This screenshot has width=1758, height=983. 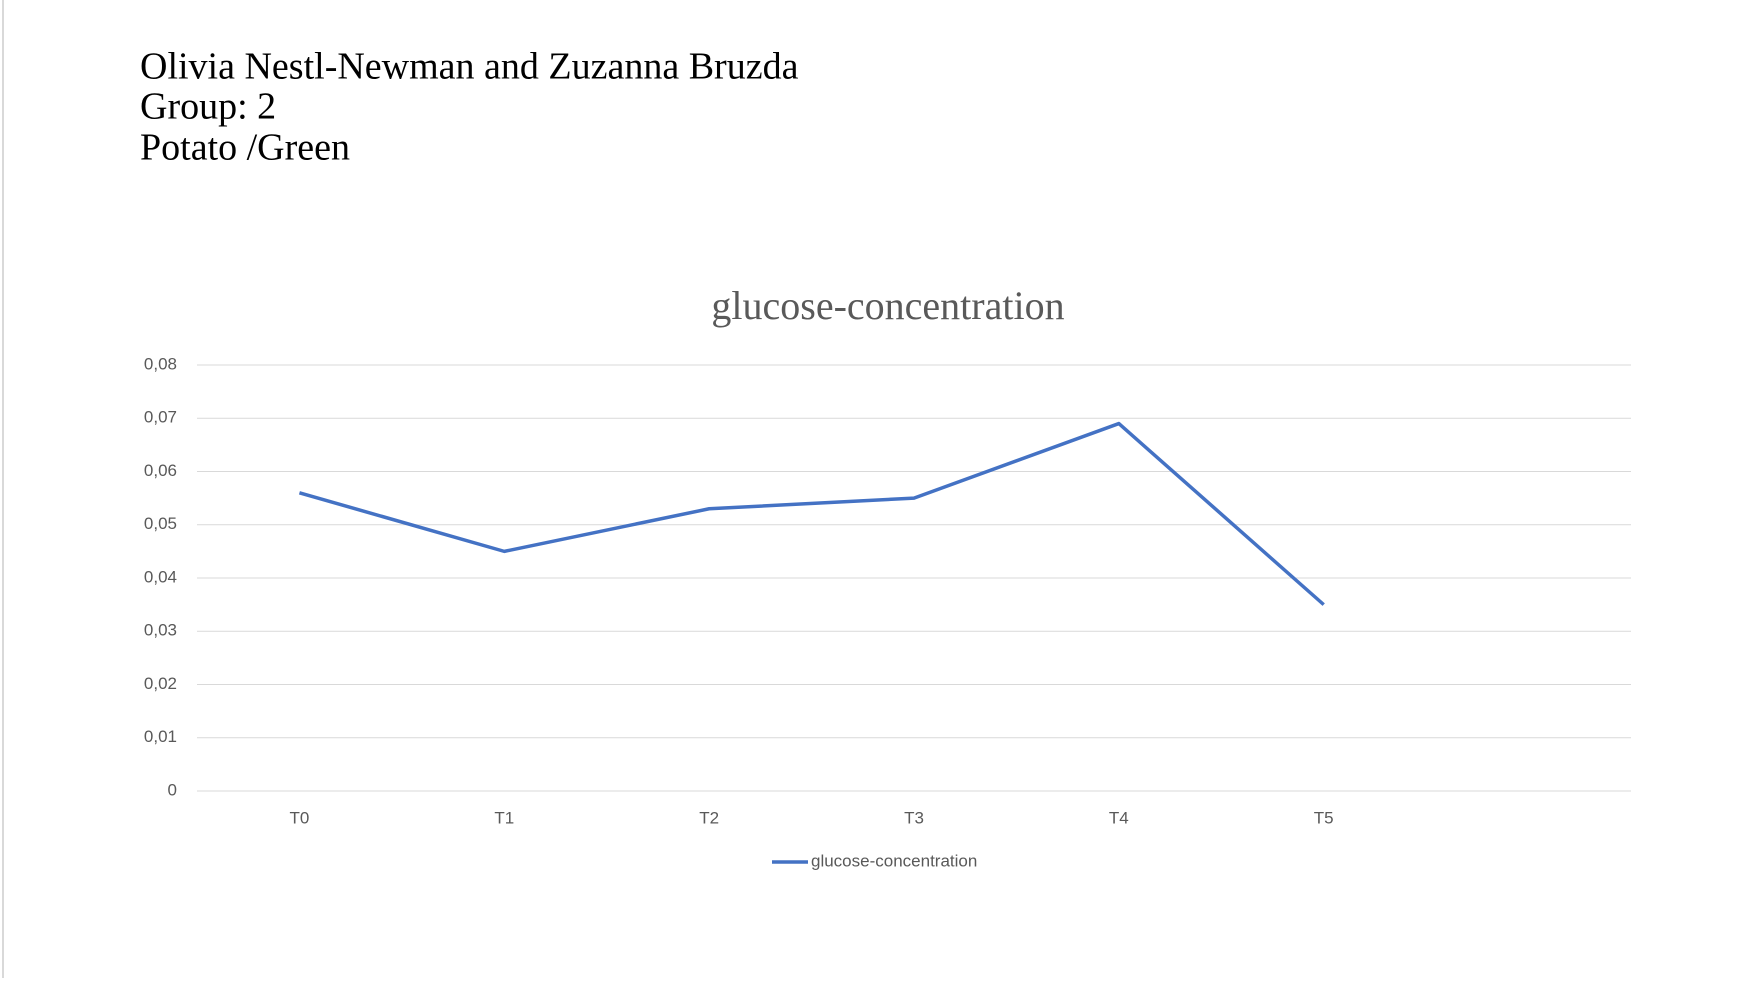 I want to click on y-tick-label: 0, so click(x=172, y=789).